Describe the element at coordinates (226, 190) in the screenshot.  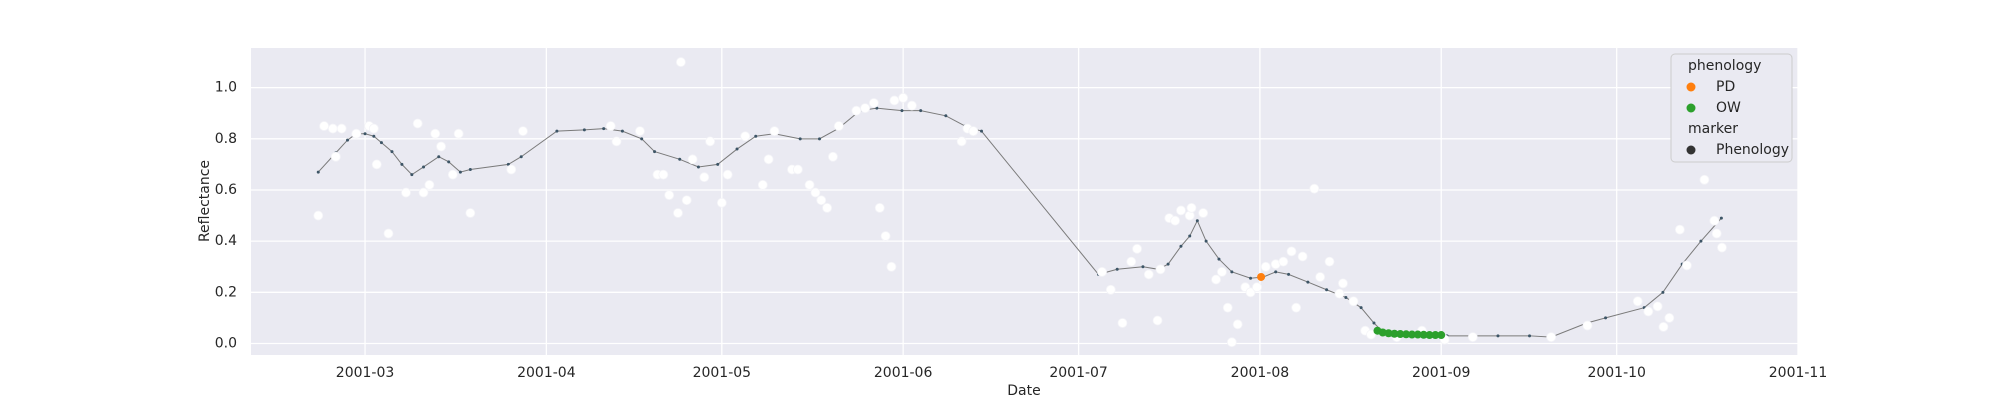
I see `y-tick-label: 0.6` at that location.